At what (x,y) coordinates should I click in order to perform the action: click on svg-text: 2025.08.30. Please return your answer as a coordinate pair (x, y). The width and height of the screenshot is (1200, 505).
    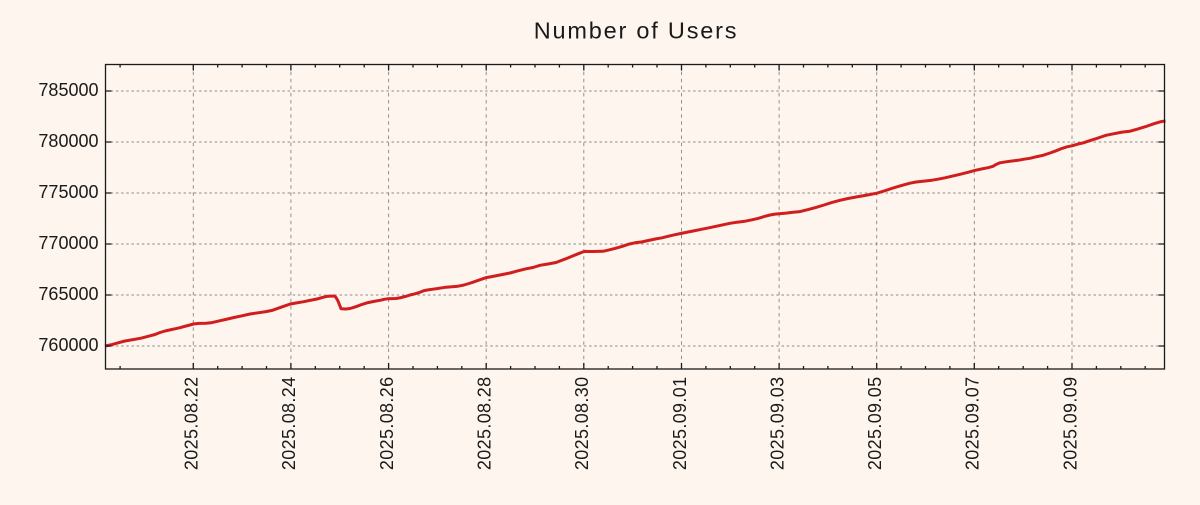
    Looking at the image, I should click on (582, 424).